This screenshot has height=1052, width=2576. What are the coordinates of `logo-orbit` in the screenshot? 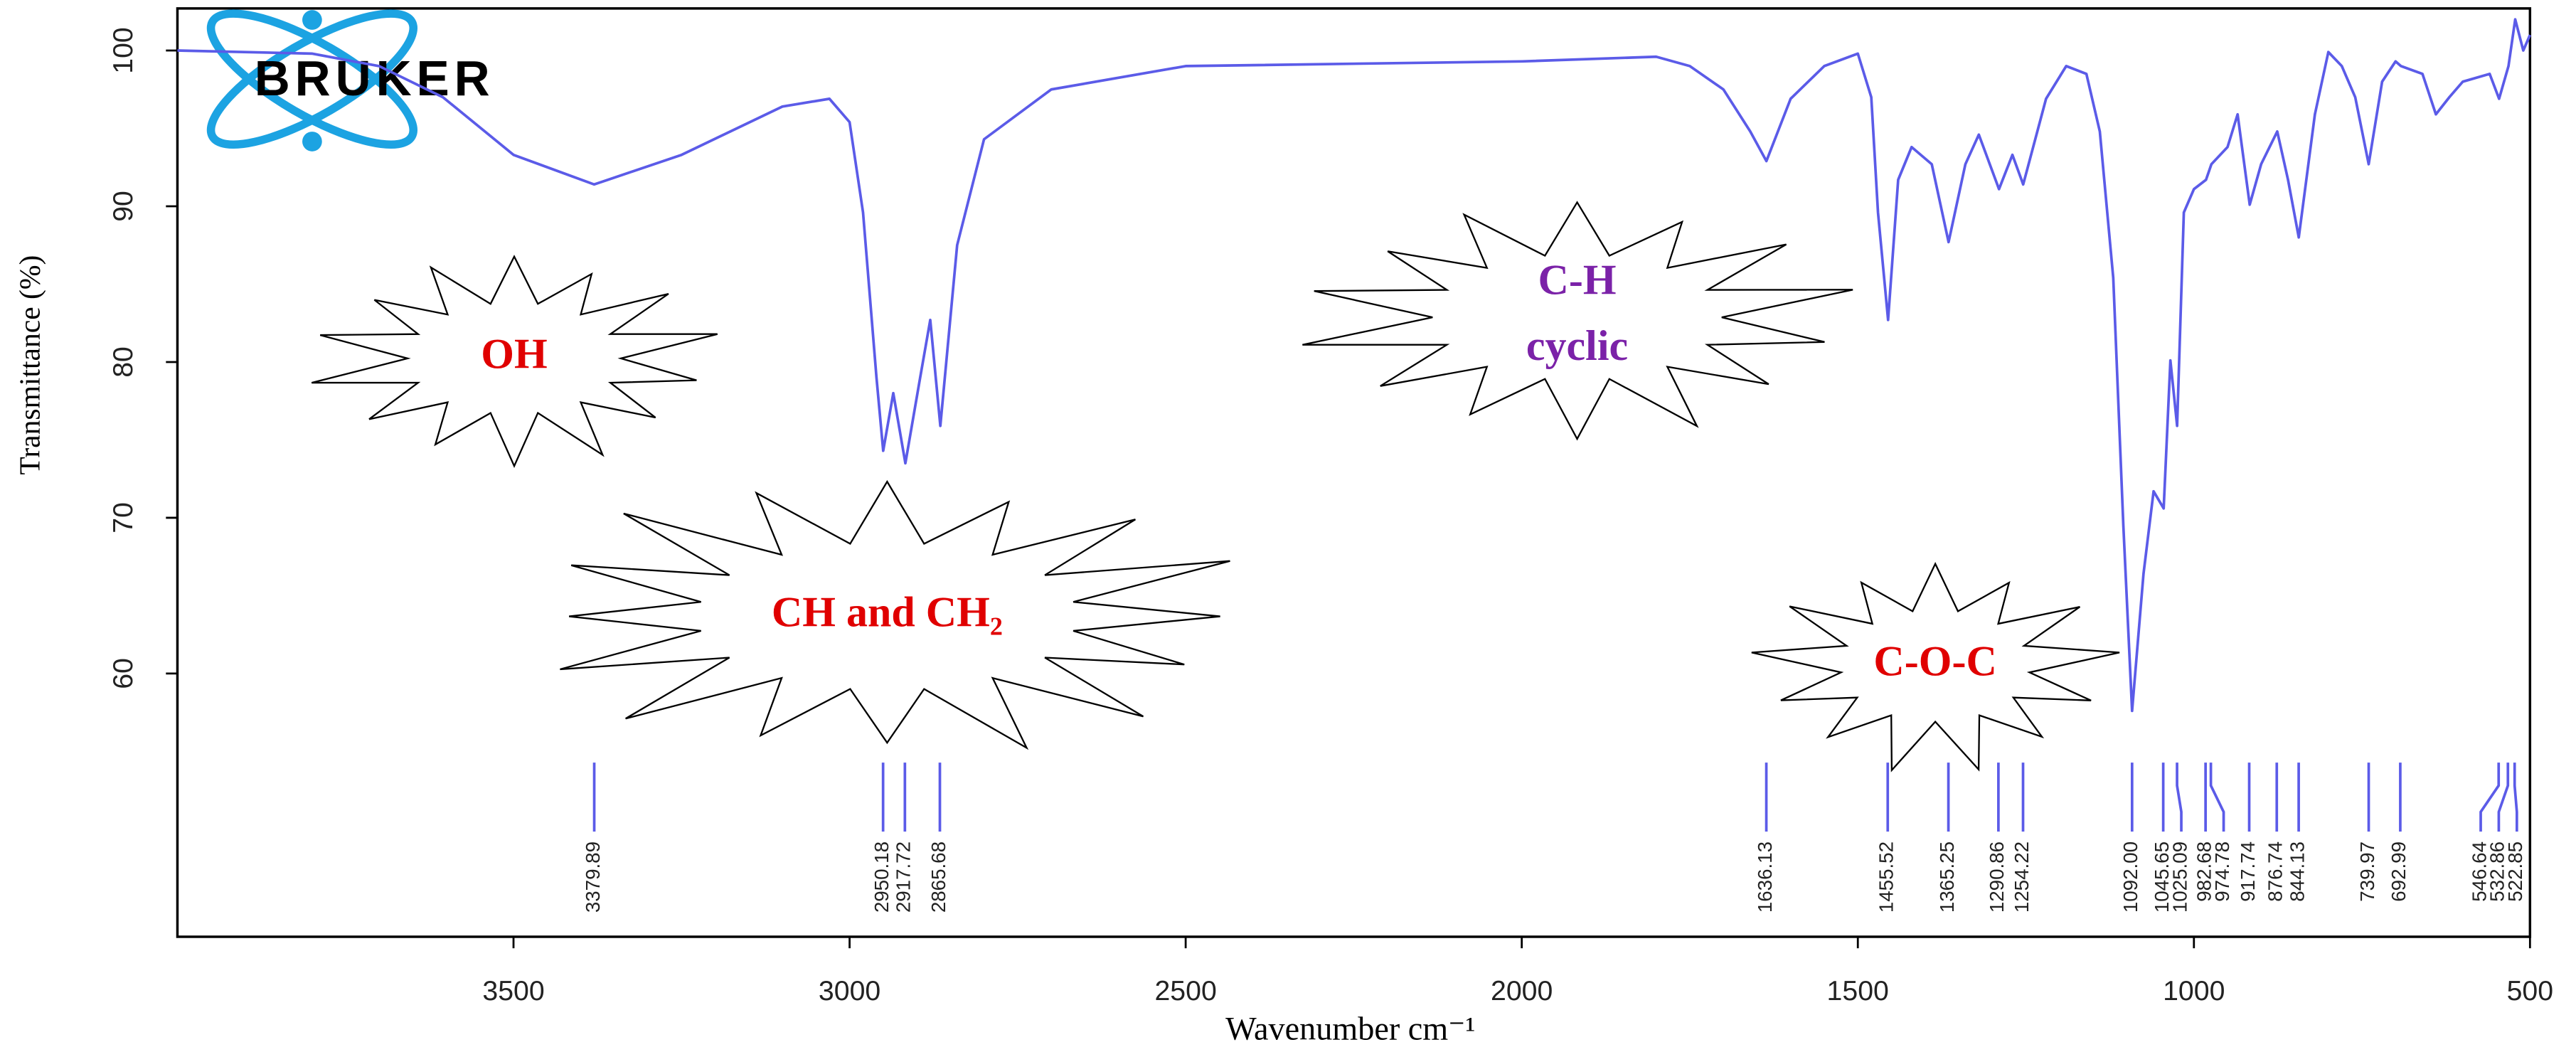 It's located at (311, 79).